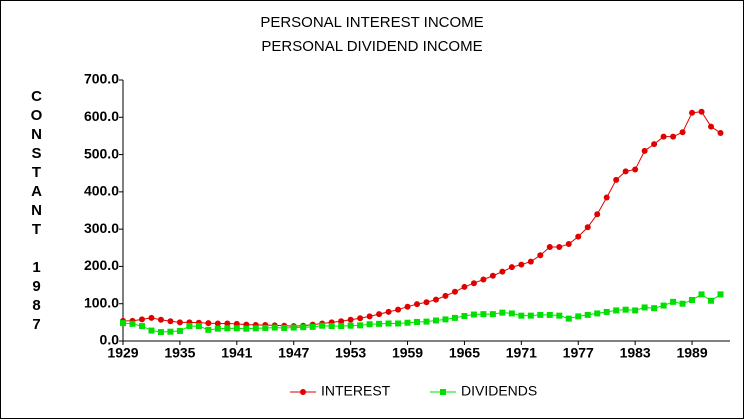  What do you see at coordinates (36, 211) in the screenshot?
I see `y-axis-label: CONSTANT 1987` at bounding box center [36, 211].